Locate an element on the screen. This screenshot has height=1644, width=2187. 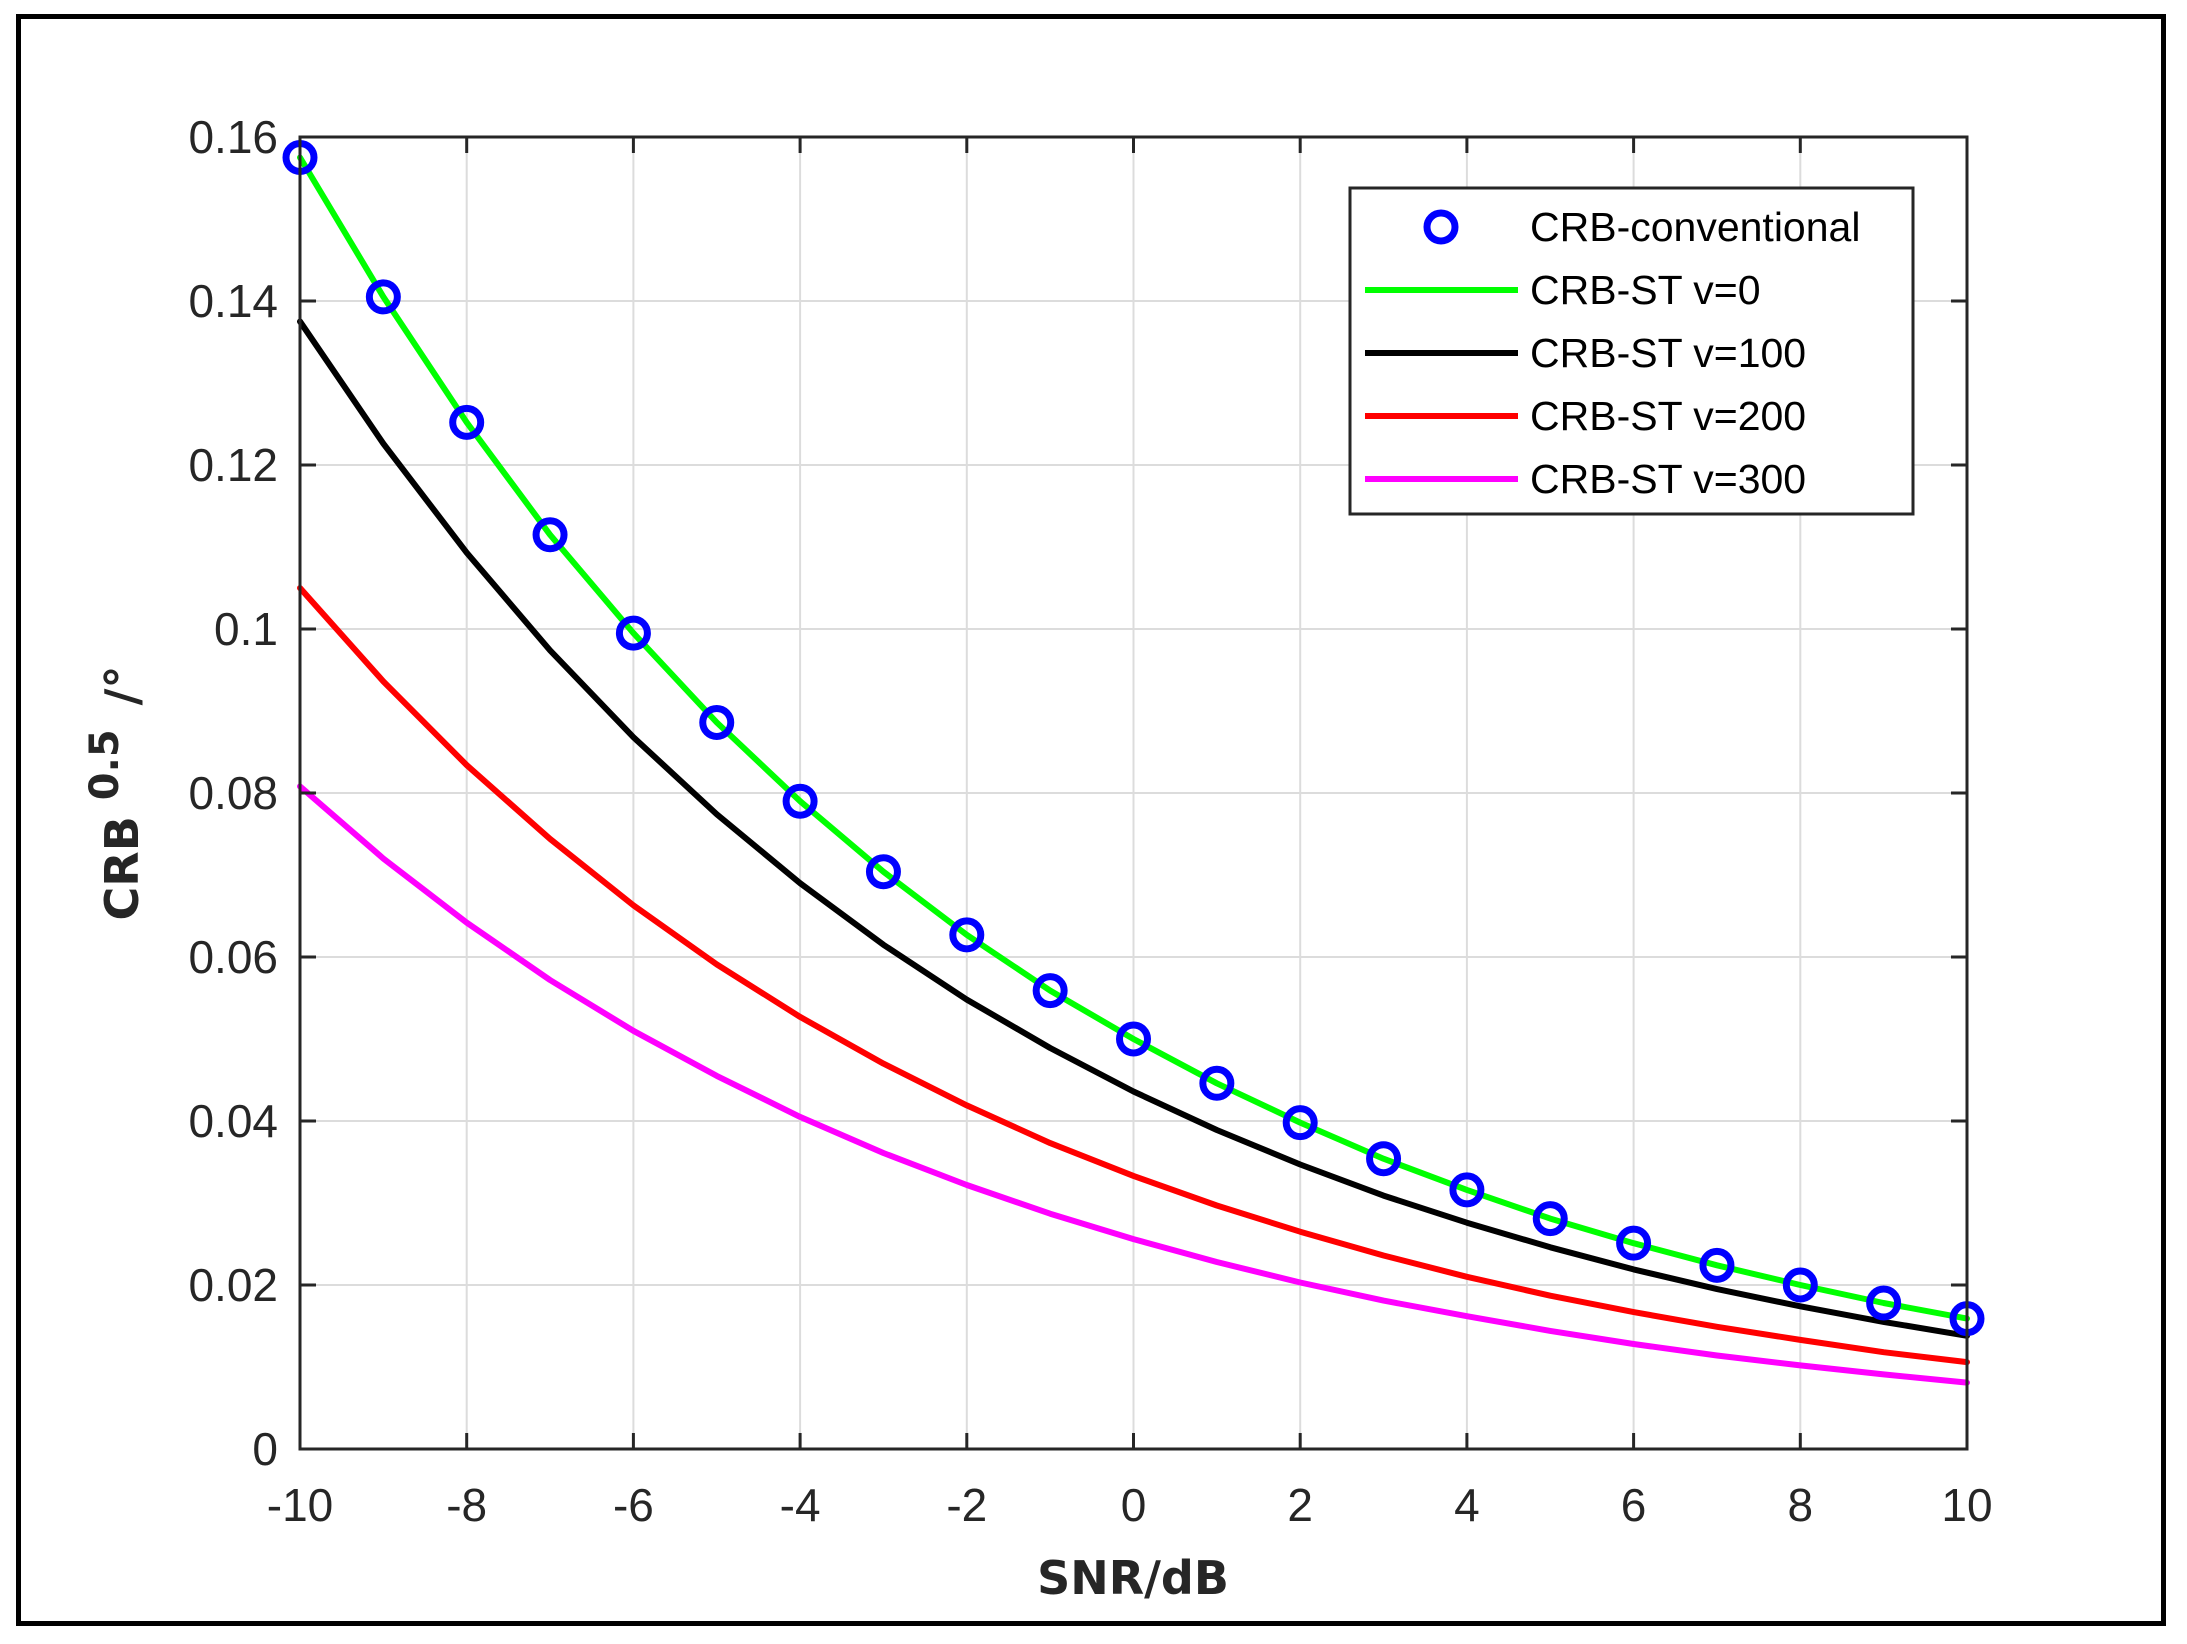
y-tick-label: 0.08 is located at coordinates (233, 793).